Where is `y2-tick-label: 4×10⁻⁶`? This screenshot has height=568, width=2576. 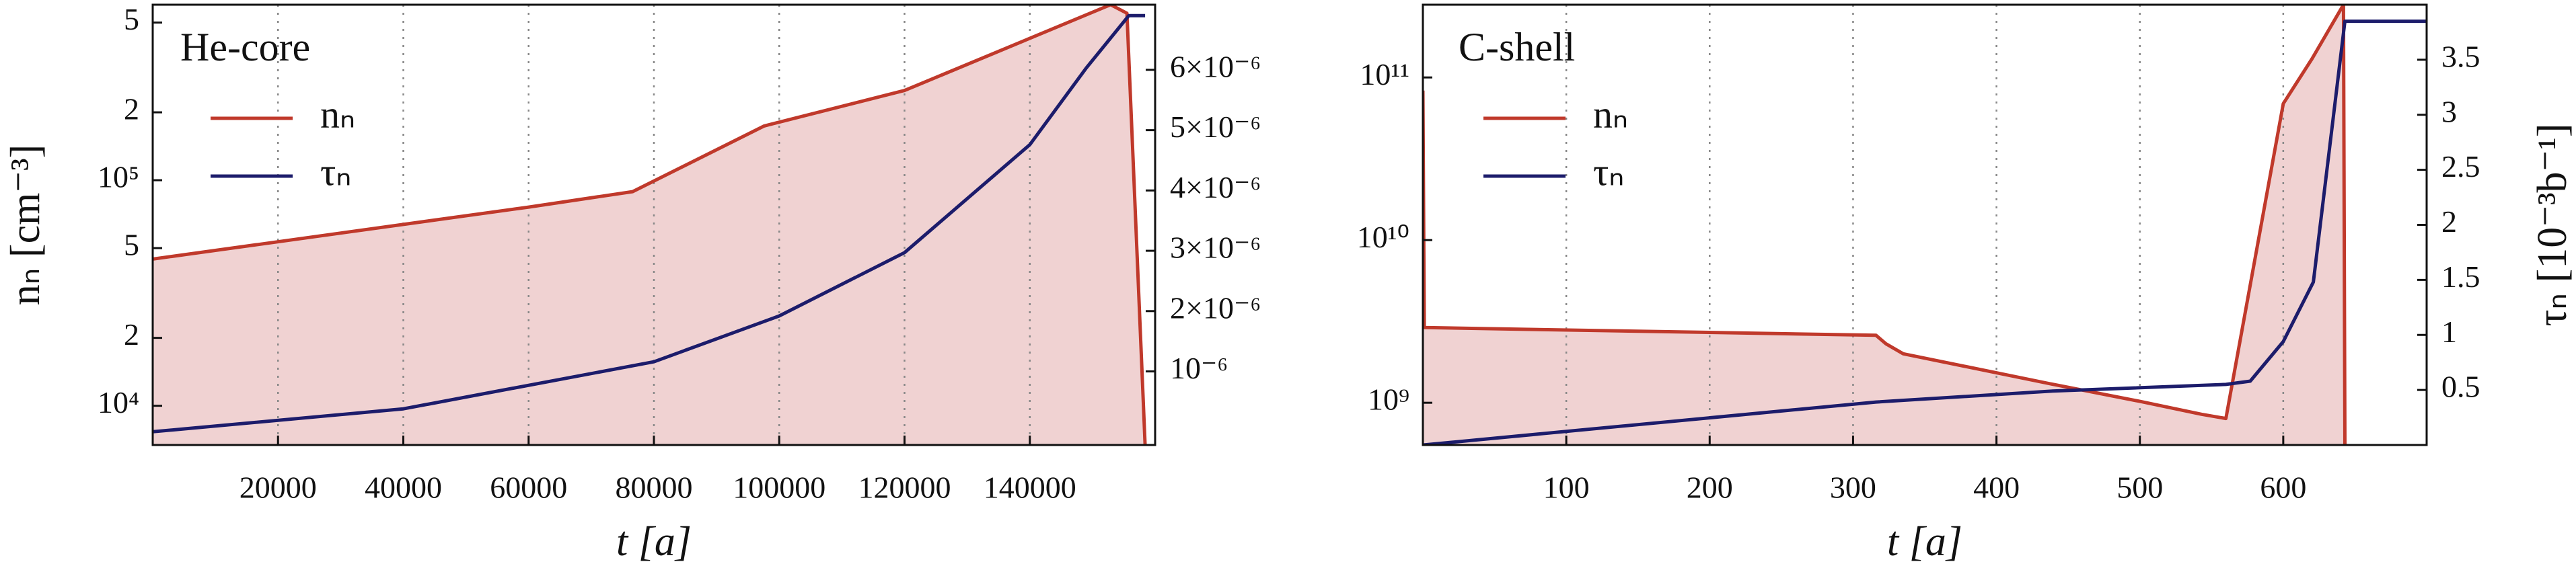 y2-tick-label: 4×10⁻⁶ is located at coordinates (1215, 187).